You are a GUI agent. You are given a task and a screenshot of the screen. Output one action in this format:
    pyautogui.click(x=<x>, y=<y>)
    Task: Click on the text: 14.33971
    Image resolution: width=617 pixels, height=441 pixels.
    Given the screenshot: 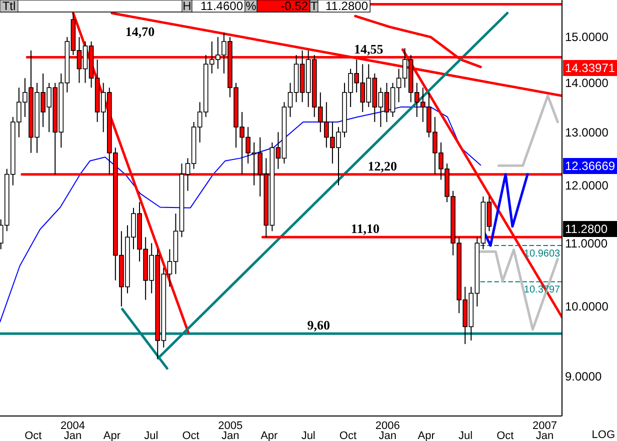 What is the action you would take?
    pyautogui.click(x=590, y=68)
    